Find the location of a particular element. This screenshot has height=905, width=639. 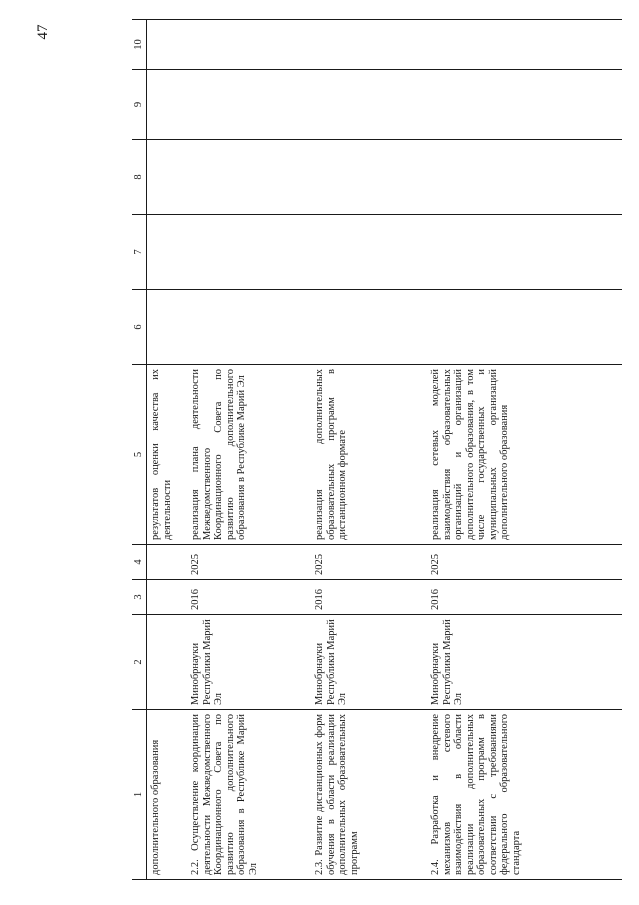

column-header: 6 is located at coordinates (139, 327).